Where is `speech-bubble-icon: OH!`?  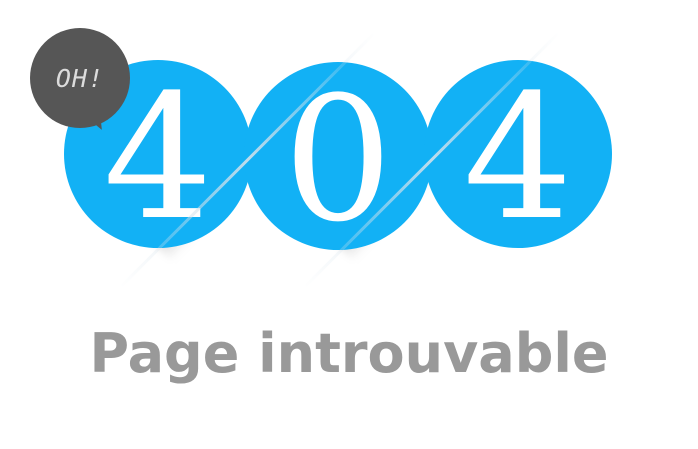 speech-bubble-icon: OH! is located at coordinates (80, 78).